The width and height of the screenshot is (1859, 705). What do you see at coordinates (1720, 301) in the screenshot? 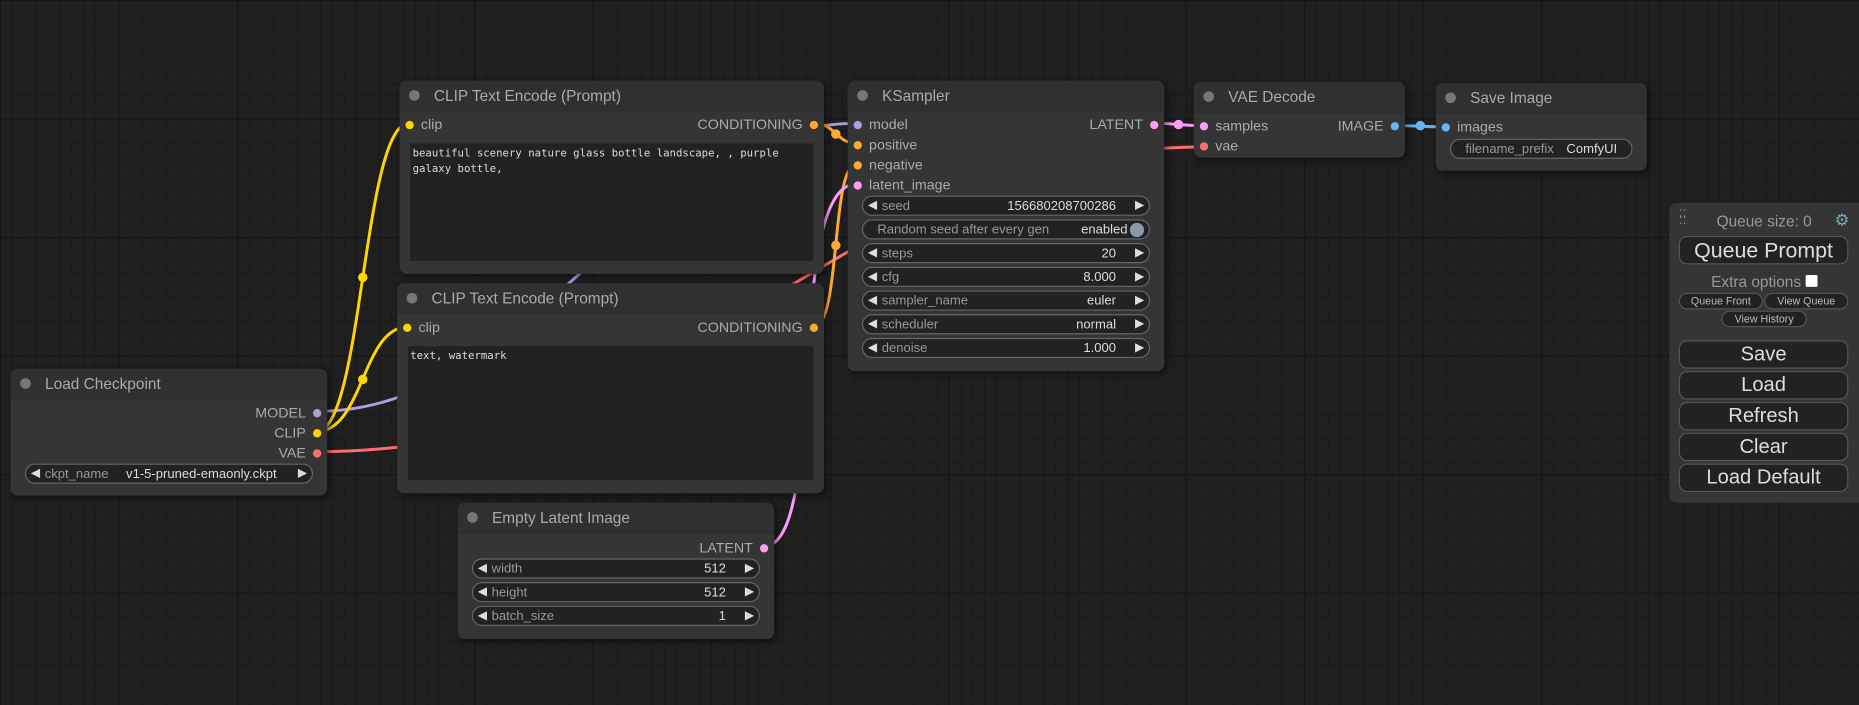
I see `queue-front-button: Queue Front` at bounding box center [1720, 301].